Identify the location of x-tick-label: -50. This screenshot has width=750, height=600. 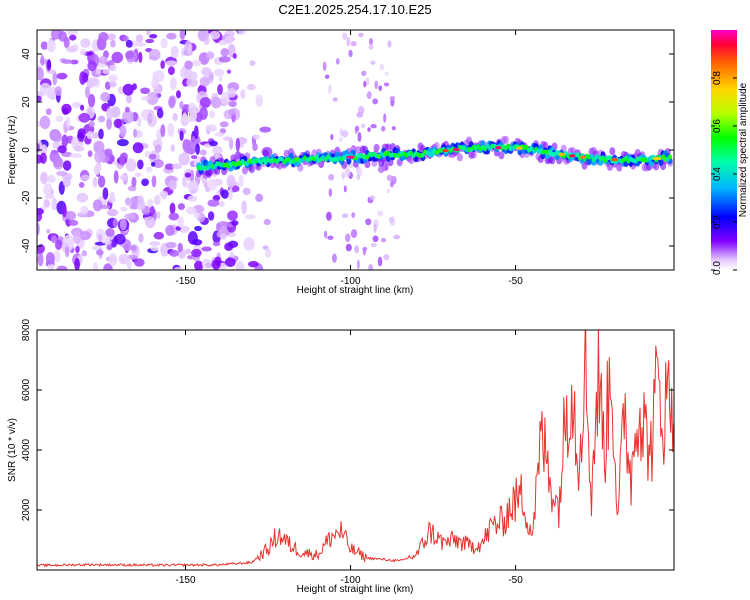
(515, 580).